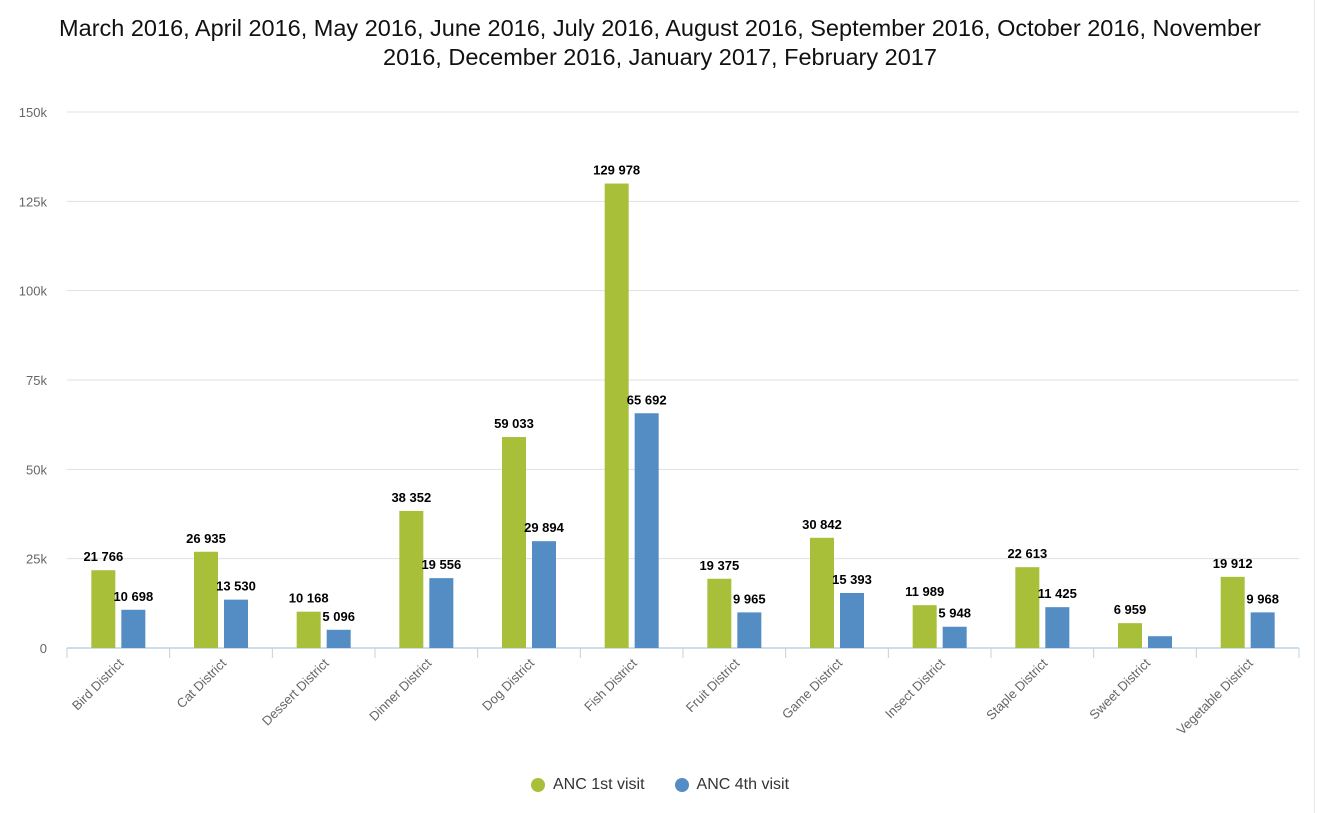  What do you see at coordinates (822, 524) in the screenshot?
I see `data-label: 30 842` at bounding box center [822, 524].